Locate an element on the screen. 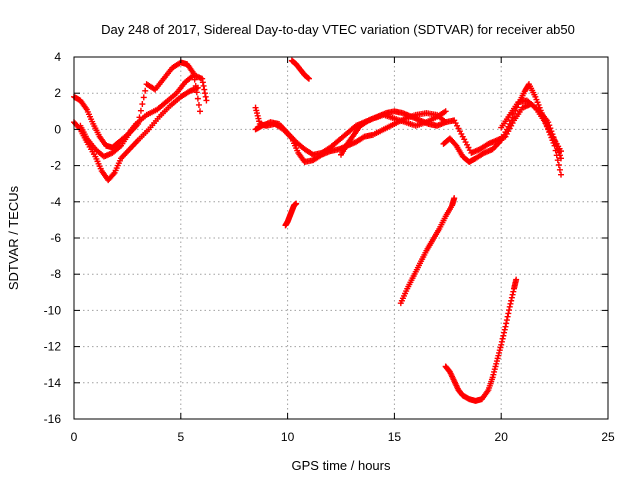 This screenshot has height=480, width=640. y-tick-label: -4 is located at coordinates (55, 202).